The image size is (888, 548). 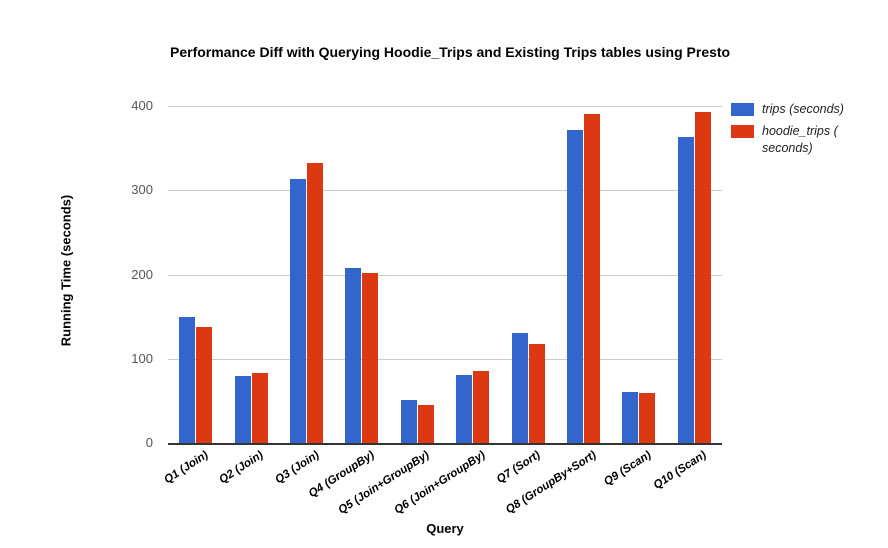 I want to click on bar-series1-q4, so click(x=370, y=357).